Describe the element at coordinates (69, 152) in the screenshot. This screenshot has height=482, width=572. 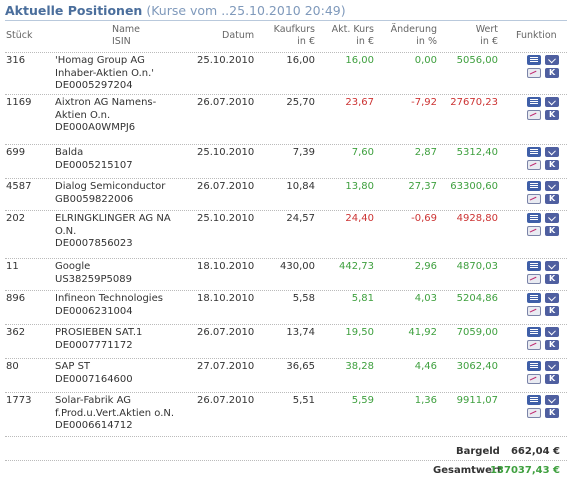
I see `cell-name: Balda` at that location.